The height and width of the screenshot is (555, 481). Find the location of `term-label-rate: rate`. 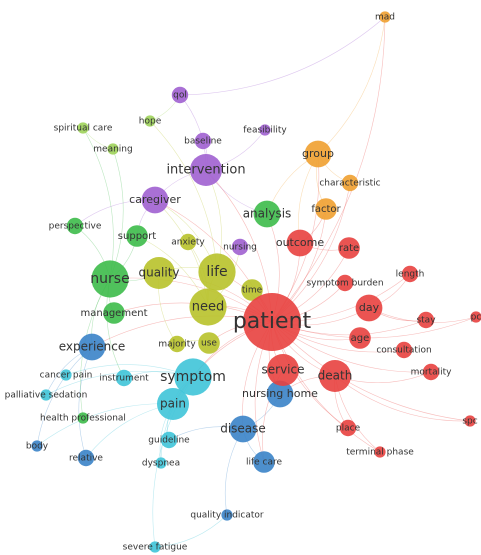

term-label-rate: rate is located at coordinates (349, 248).